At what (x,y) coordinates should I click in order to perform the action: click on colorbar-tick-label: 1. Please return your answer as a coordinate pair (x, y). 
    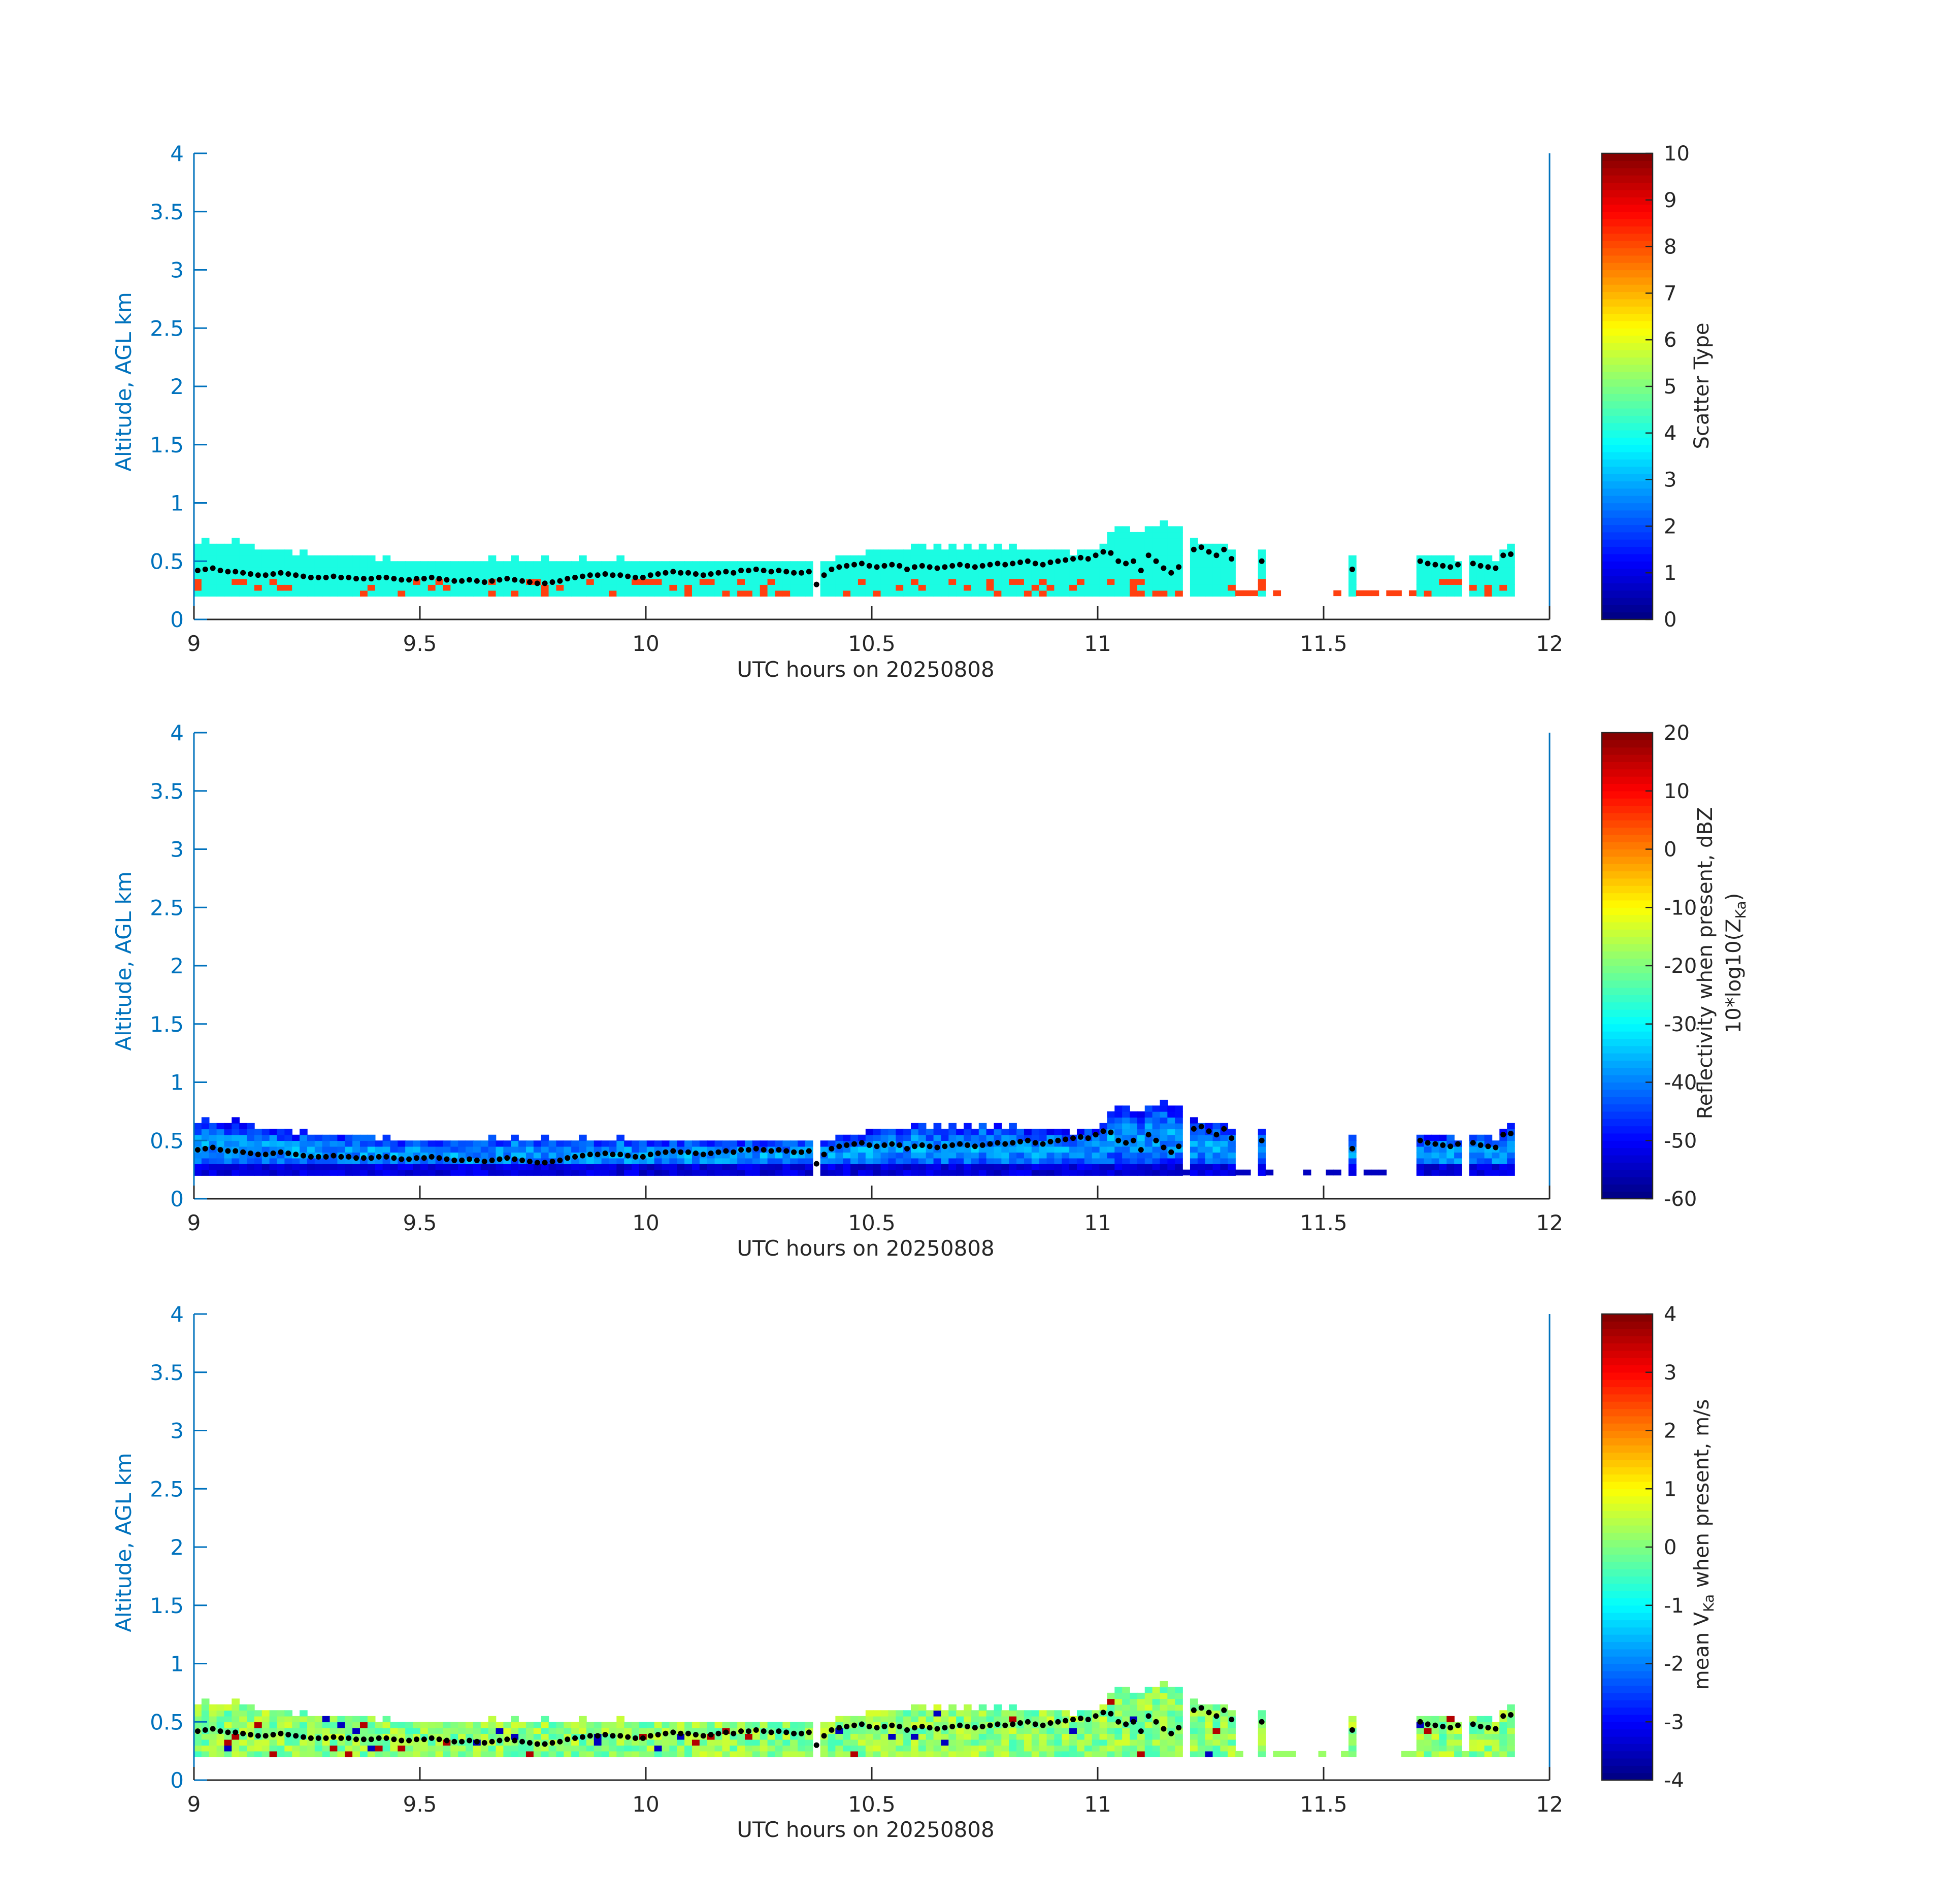
    Looking at the image, I should click on (1670, 574).